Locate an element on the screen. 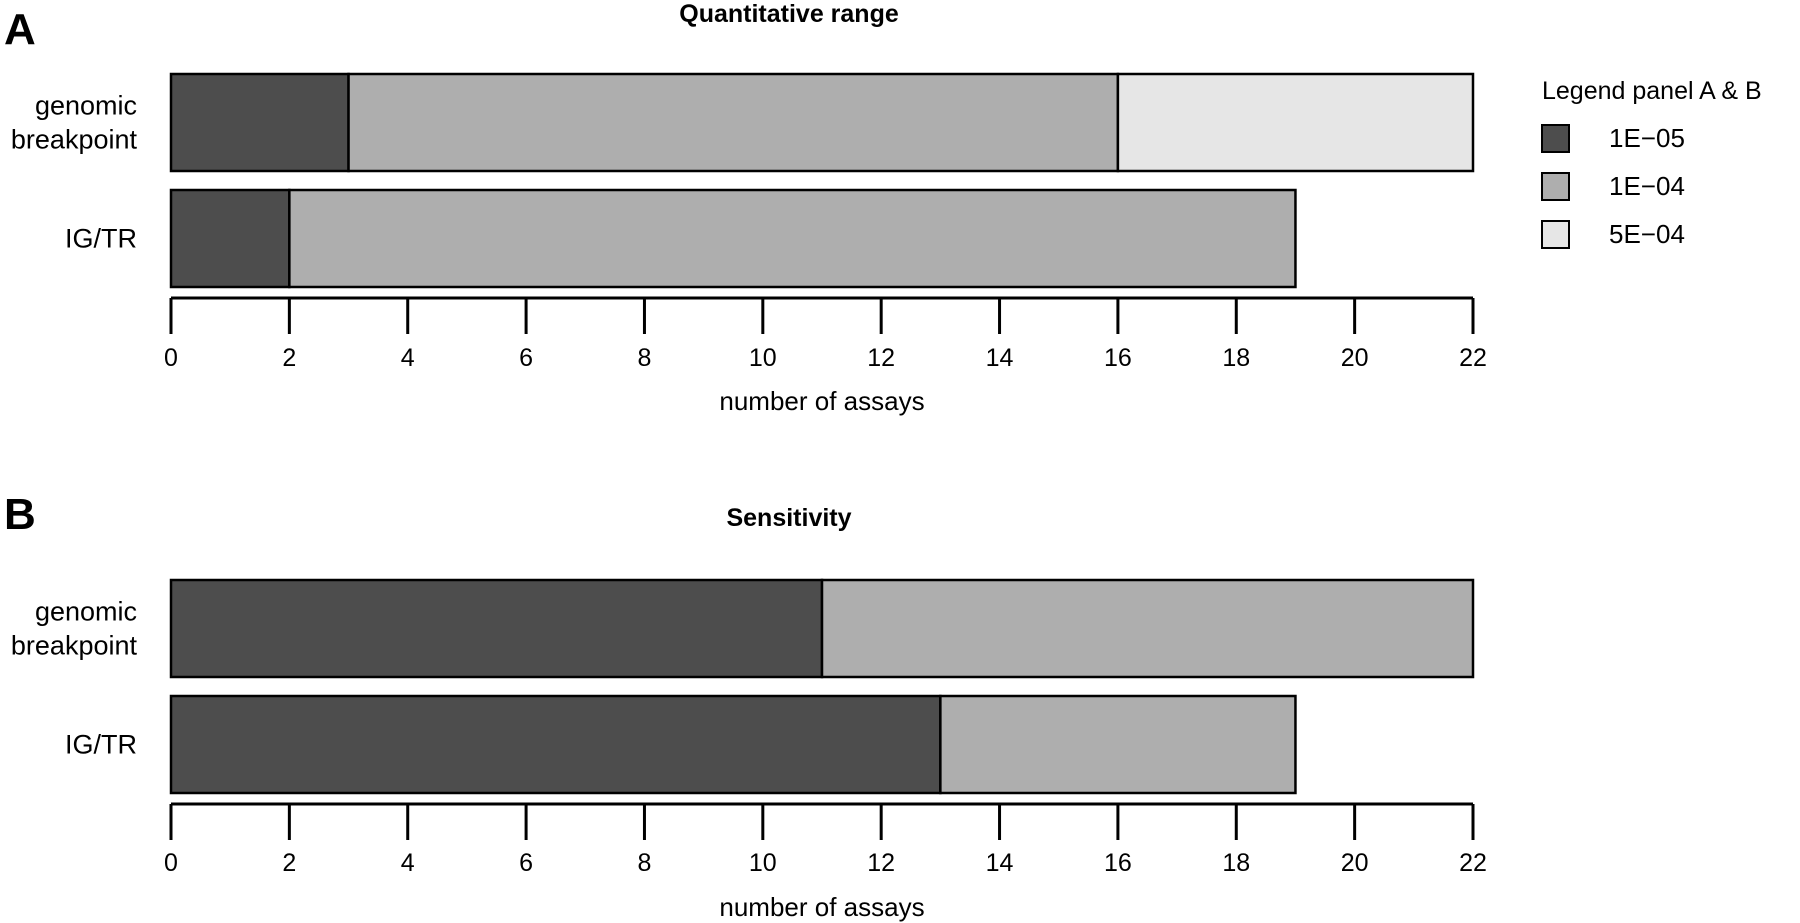 The image size is (1800, 923). panel-b-tick-label: 20 is located at coordinates (1355, 863).